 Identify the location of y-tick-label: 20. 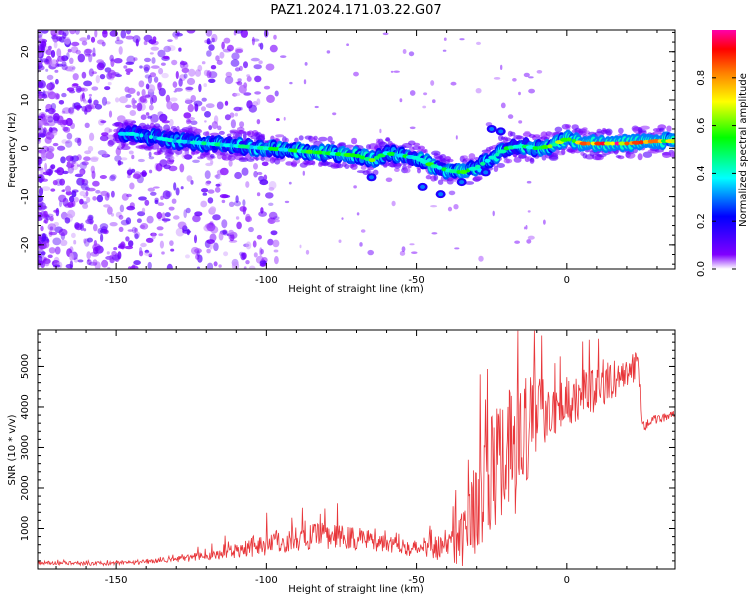
(25, 51).